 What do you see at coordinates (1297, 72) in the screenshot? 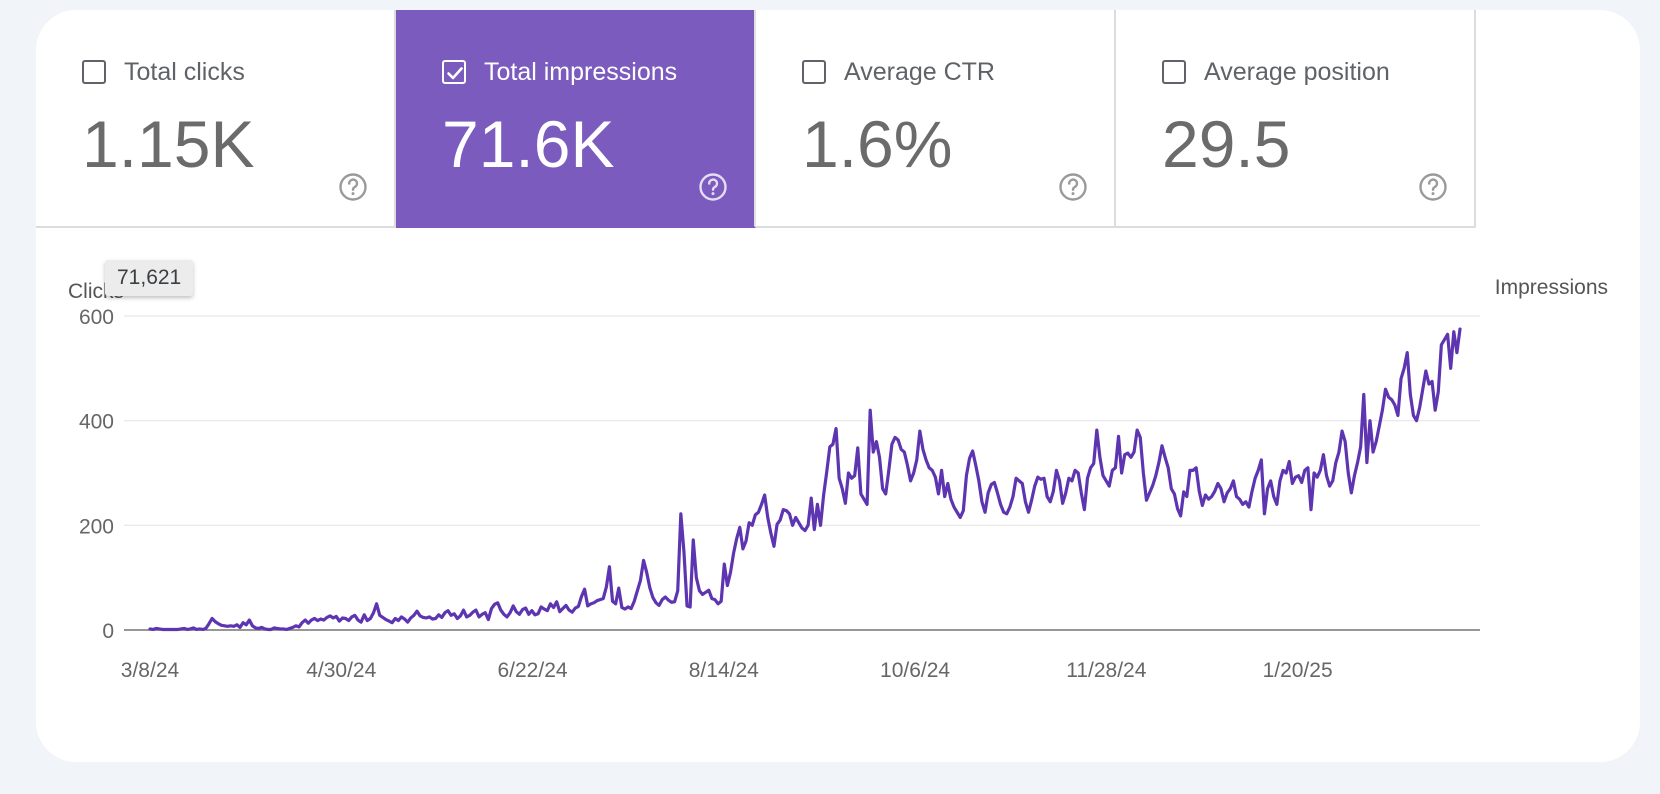
I see `metric-label: Average position` at bounding box center [1297, 72].